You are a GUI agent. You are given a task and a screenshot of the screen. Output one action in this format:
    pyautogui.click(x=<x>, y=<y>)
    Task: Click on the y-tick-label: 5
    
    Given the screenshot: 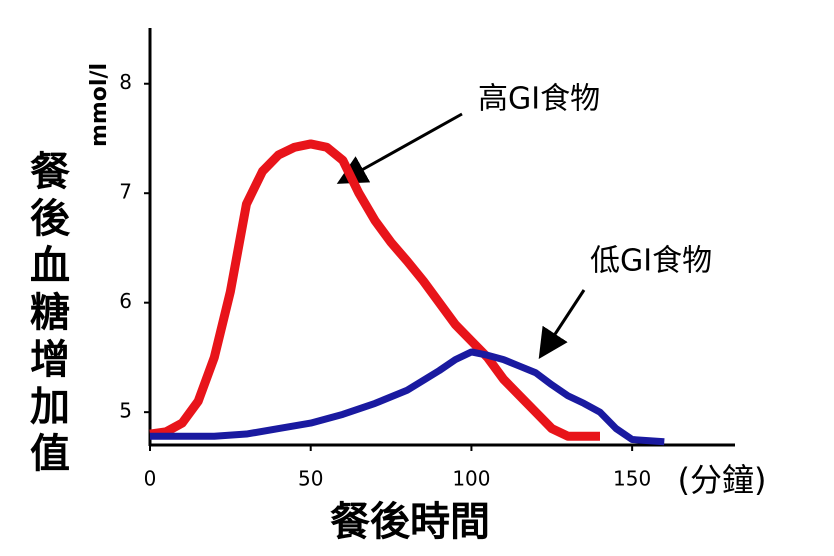 What is the action you would take?
    pyautogui.click(x=125, y=411)
    